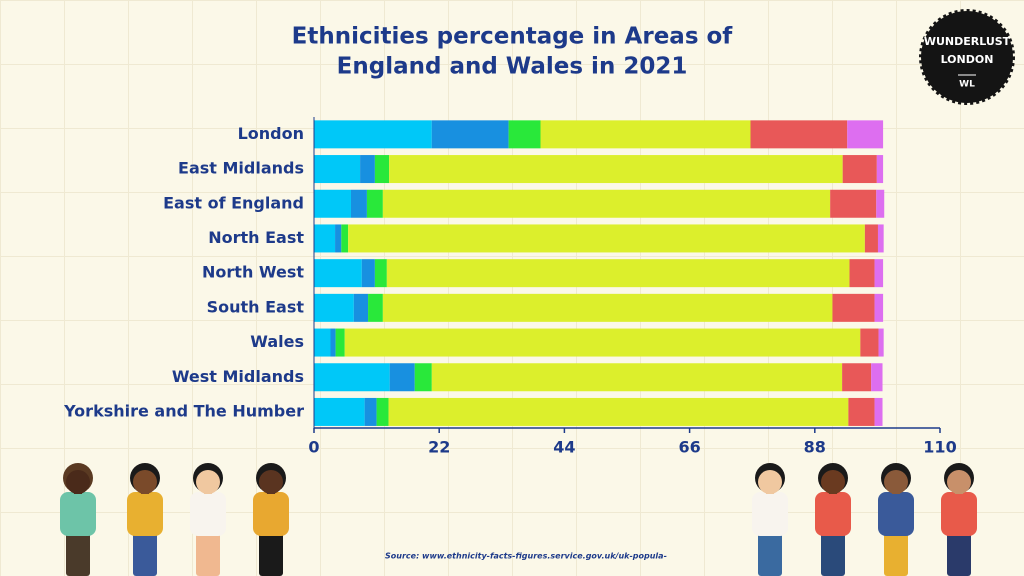  What do you see at coordinates (967, 85) in the screenshot?
I see `logo-text: WL` at bounding box center [967, 85].